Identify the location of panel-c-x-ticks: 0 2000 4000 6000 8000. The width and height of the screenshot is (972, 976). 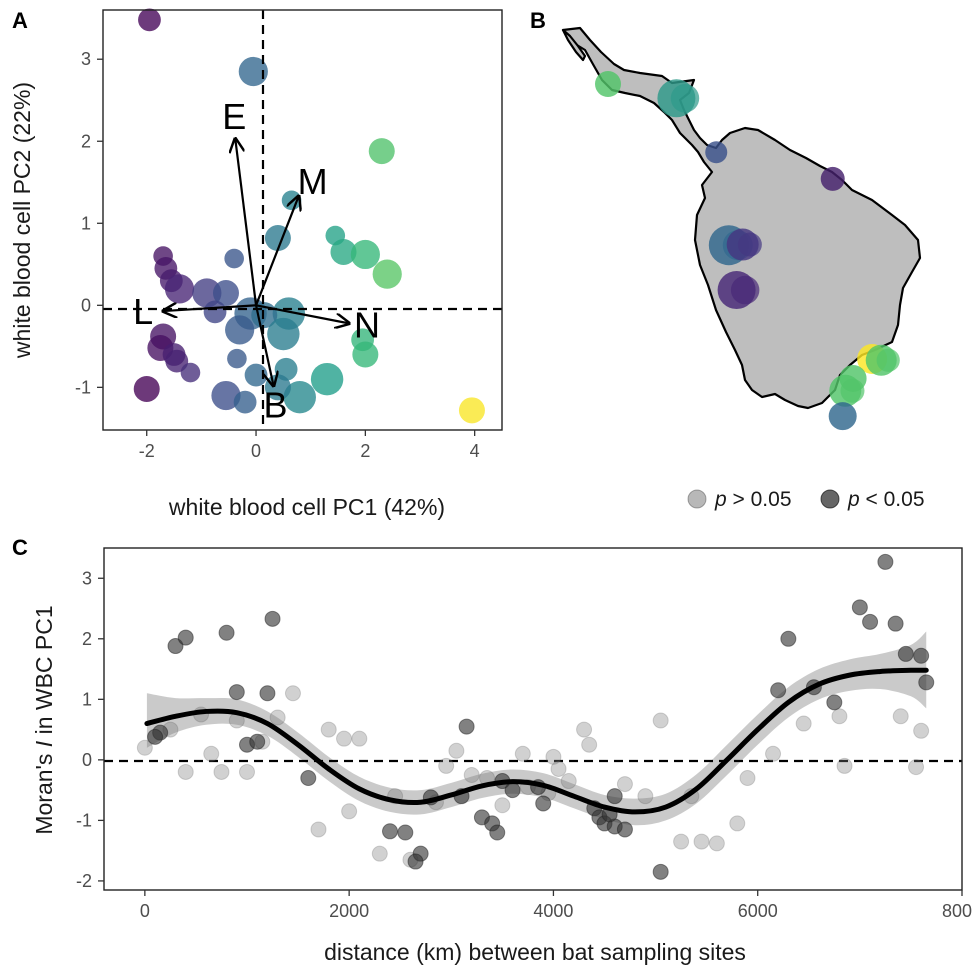
(556, 905).